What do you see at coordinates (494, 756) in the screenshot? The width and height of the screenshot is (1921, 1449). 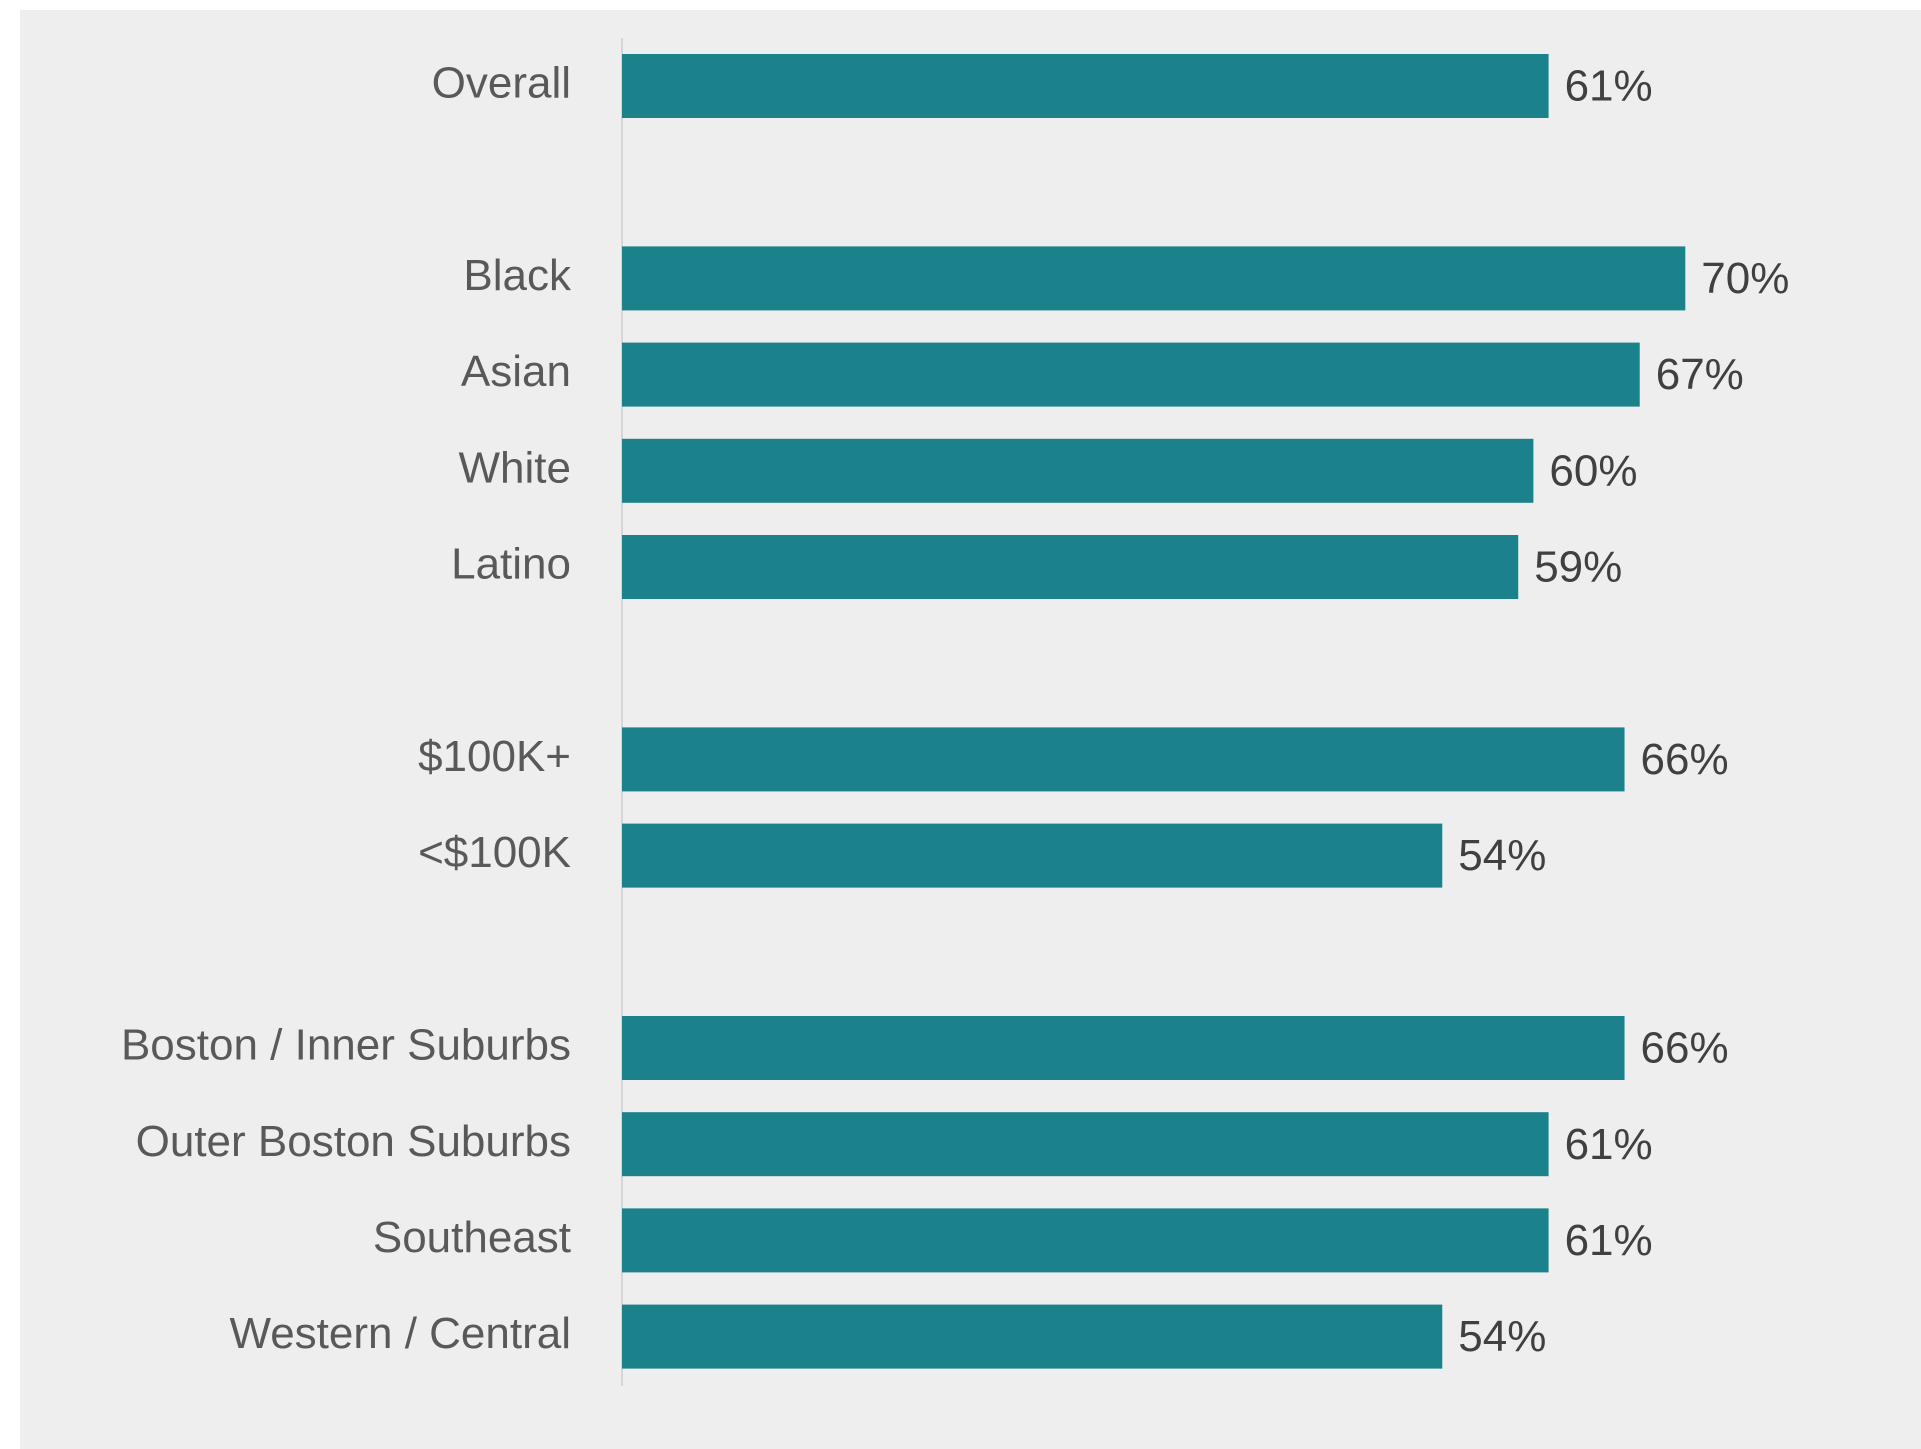 I see `category-label: $100K+` at bounding box center [494, 756].